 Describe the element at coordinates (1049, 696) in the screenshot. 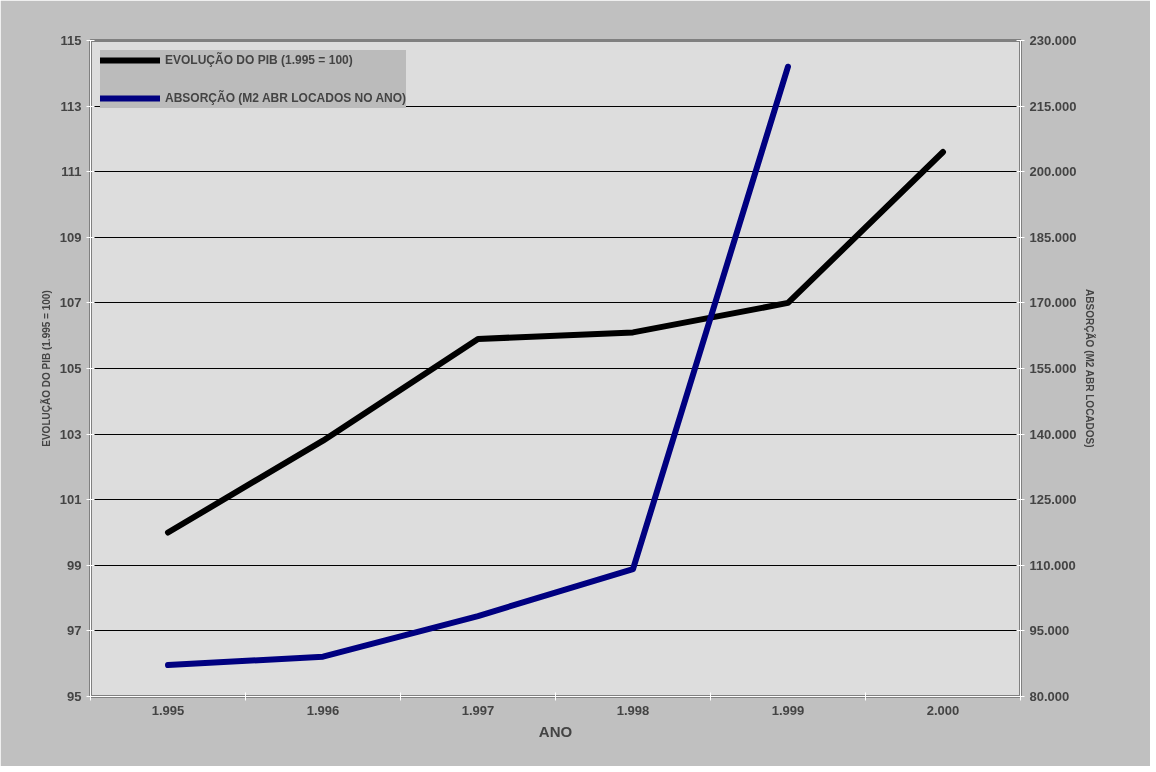

I see `y2-tick-label: 80.000` at that location.